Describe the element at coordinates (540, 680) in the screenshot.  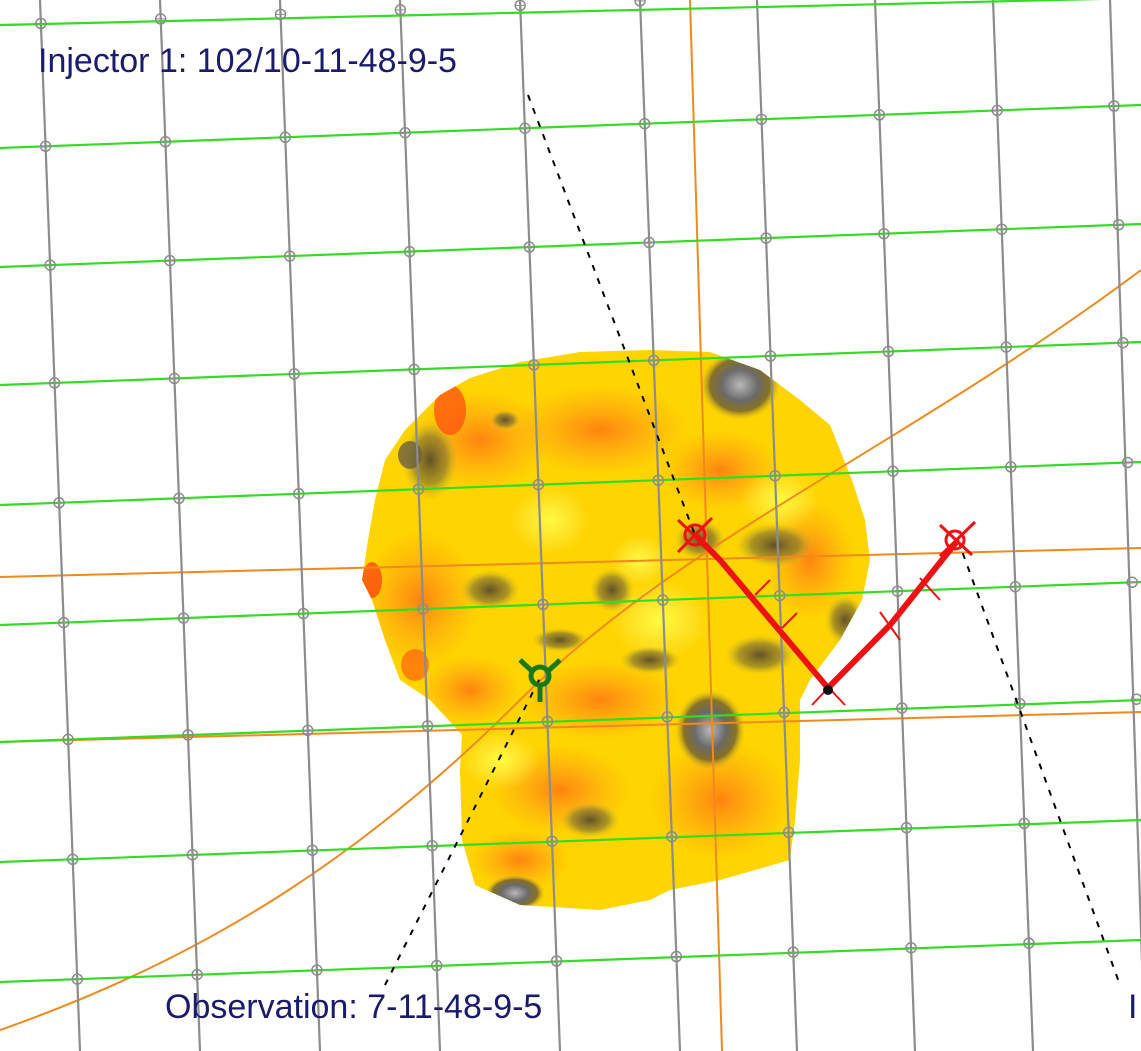
I see `observation-well-icon` at that location.